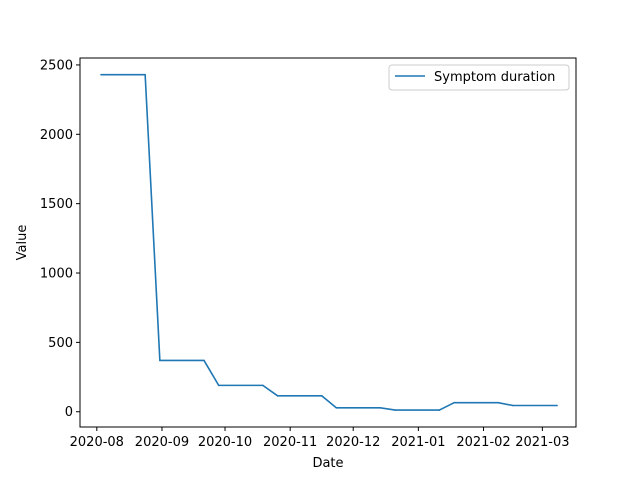 The height and width of the screenshot is (480, 640). I want to click on y-tick-label: 1000, so click(56, 274).